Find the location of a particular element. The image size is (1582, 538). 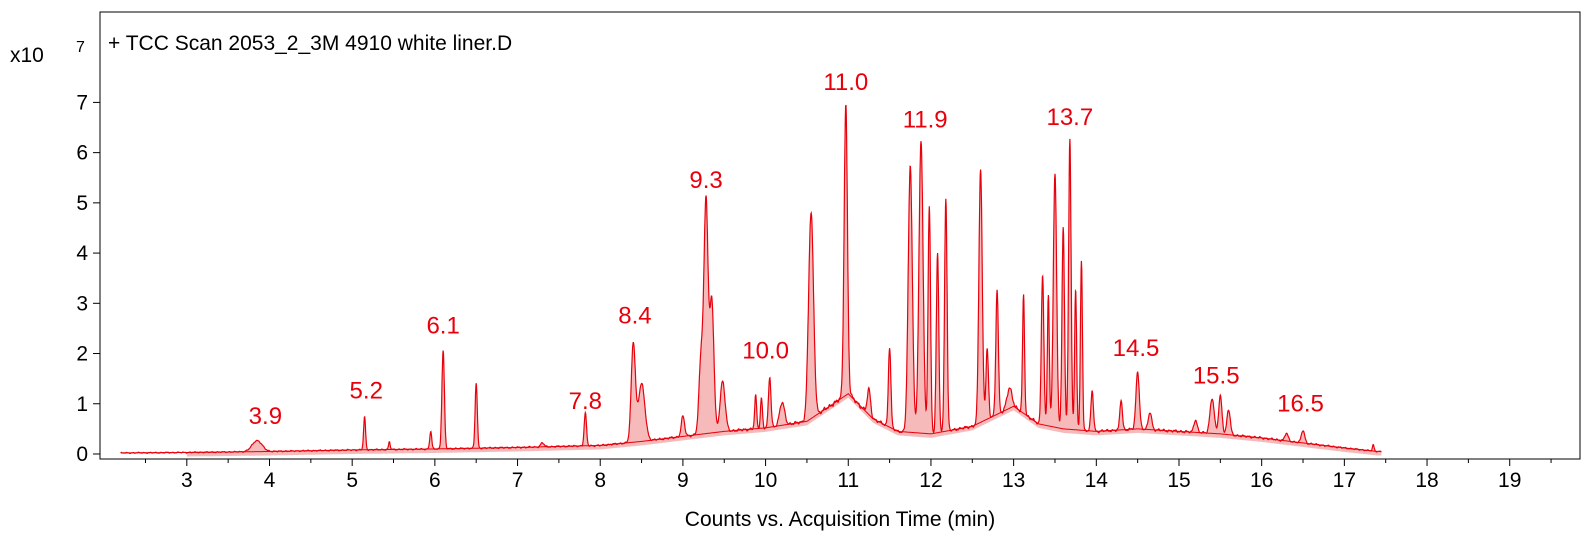

y-multiplier-exponent: 7 is located at coordinates (80, 47).